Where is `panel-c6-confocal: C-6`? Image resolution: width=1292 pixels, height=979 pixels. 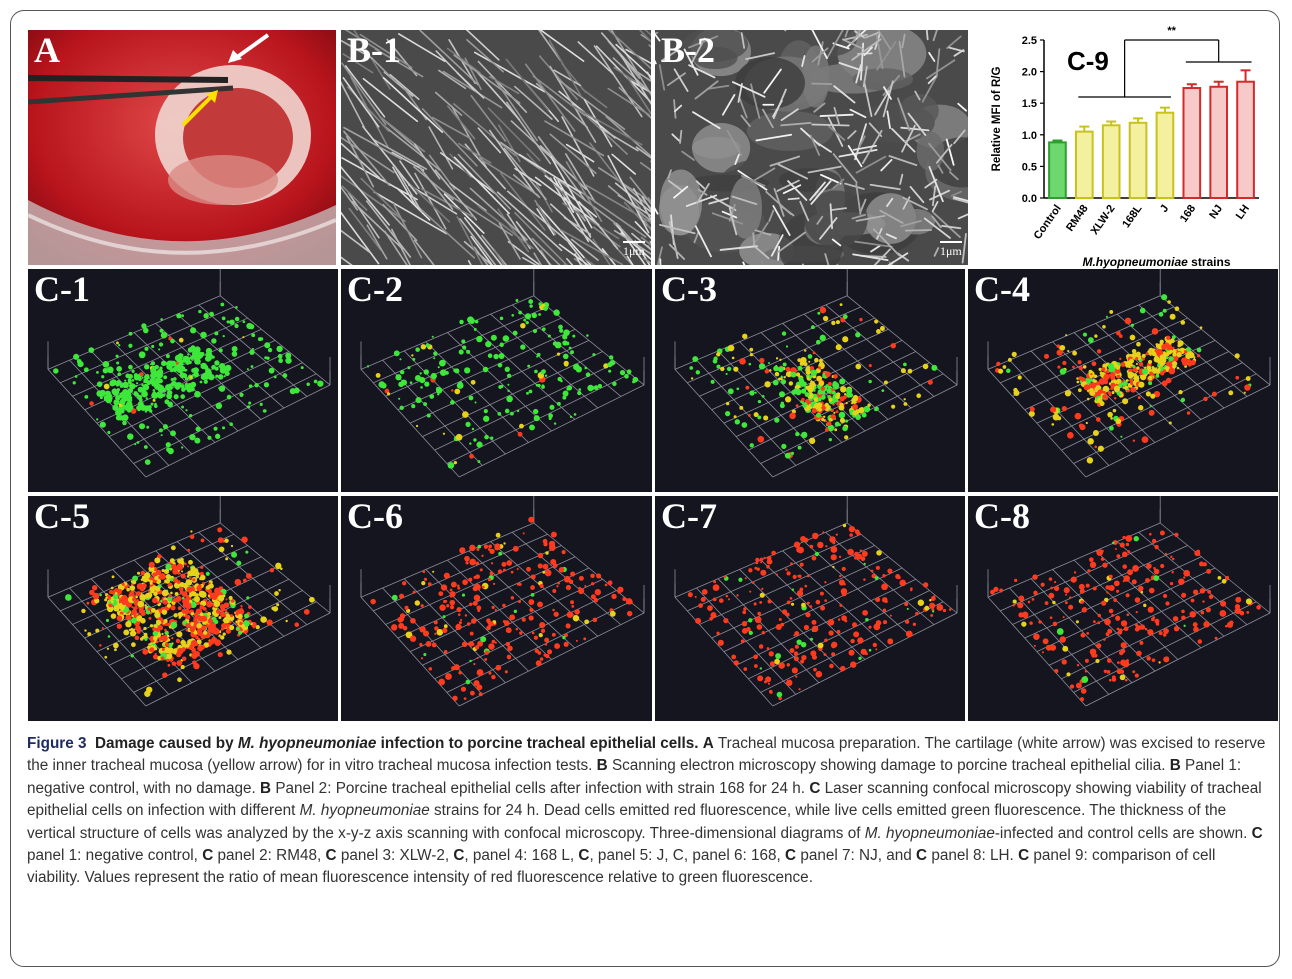
panel-c6-confocal: C-6 is located at coordinates (496, 608).